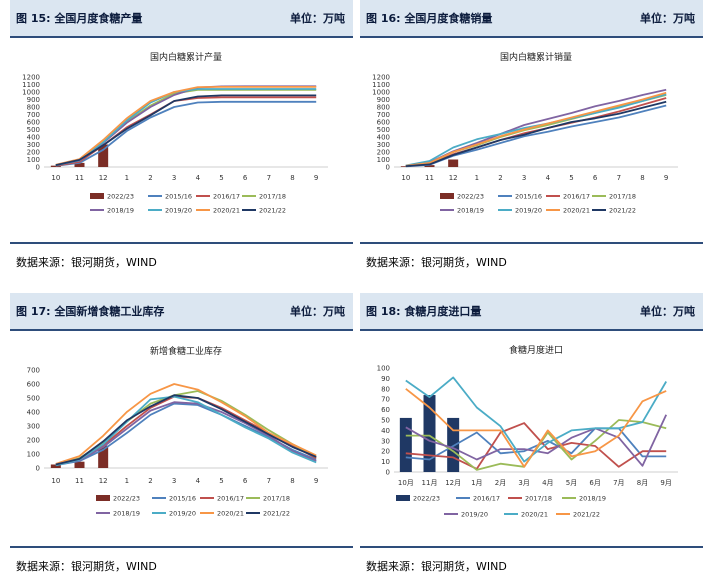 The width and height of the screenshot is (713, 587). I want to click on legend-label: 2020/21, so click(230, 514).